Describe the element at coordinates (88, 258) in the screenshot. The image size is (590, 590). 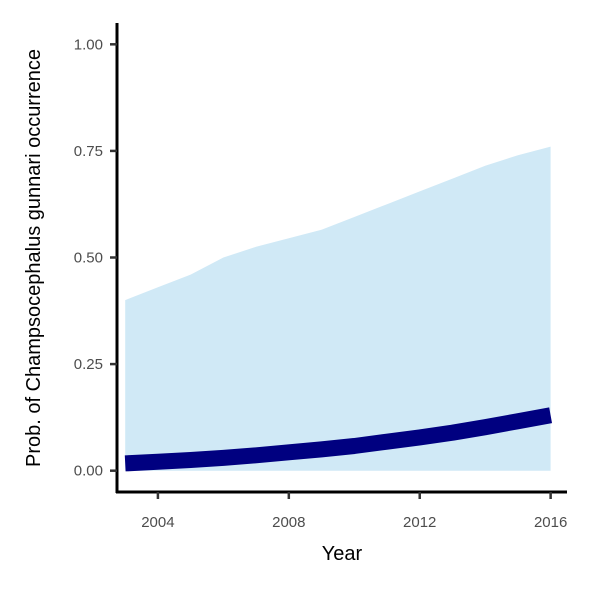
I see `y-tick-label: 0.50` at that location.